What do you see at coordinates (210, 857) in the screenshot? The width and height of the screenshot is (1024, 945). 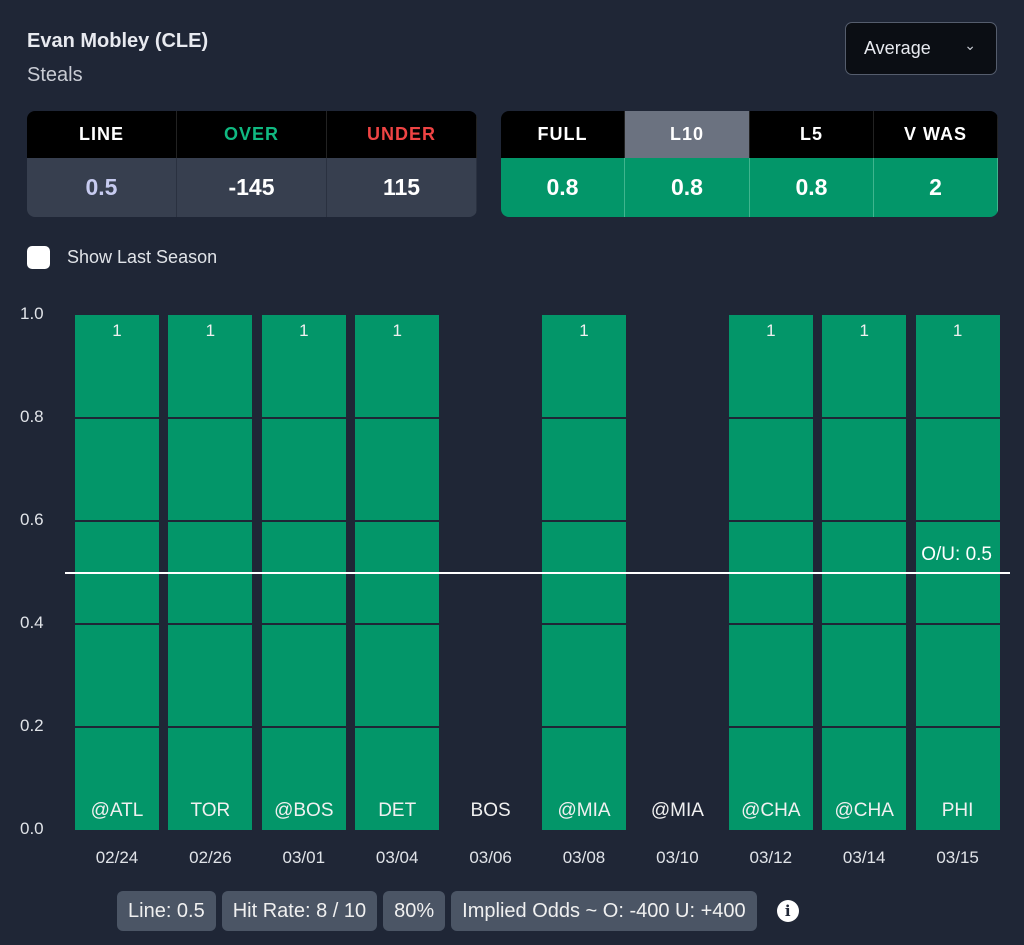 I see `x-tick-label: 02/26` at bounding box center [210, 857].